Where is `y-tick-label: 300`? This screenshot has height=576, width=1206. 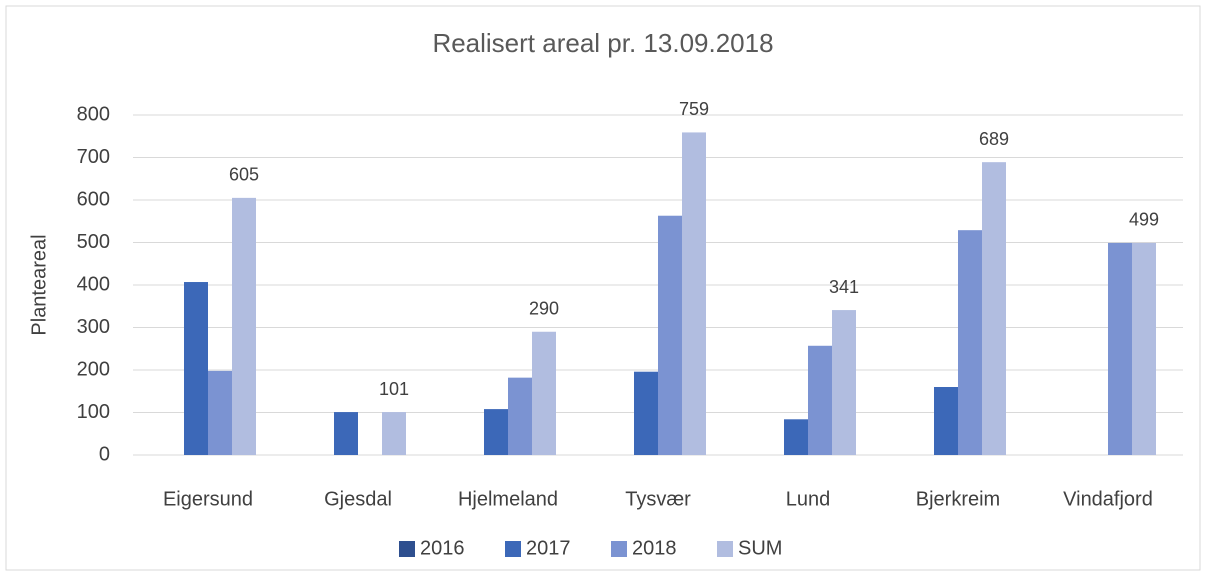
y-tick-label: 300 is located at coordinates (93, 327).